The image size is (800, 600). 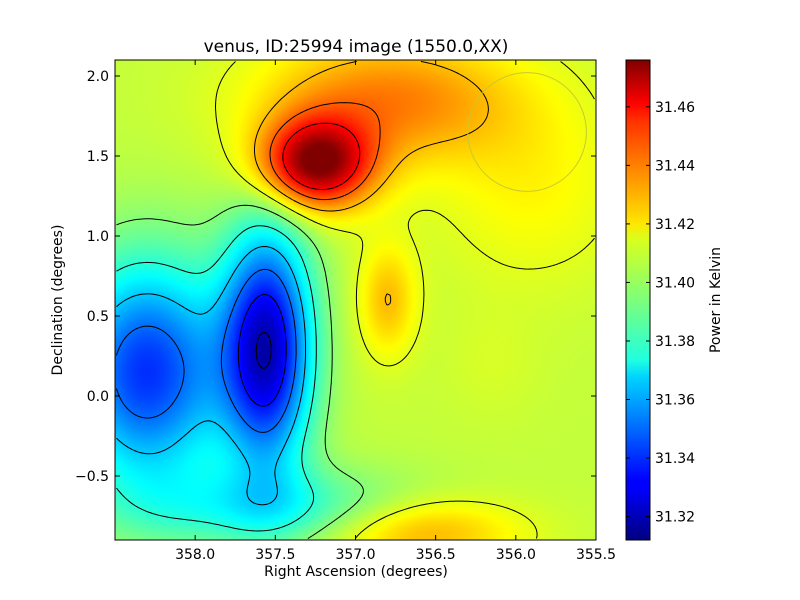 I want to click on x-tick-label: 357.0, so click(x=355, y=555).